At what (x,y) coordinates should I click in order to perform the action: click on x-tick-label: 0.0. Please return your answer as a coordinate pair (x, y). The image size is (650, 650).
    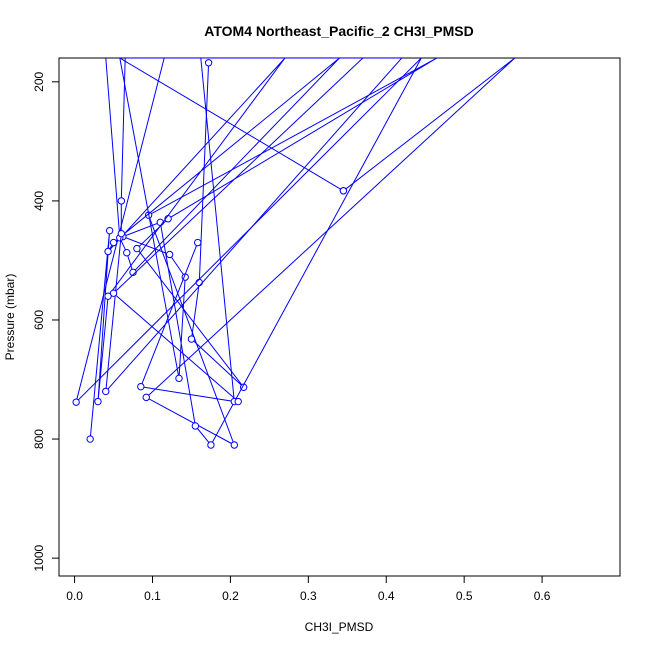
    Looking at the image, I should click on (74, 596).